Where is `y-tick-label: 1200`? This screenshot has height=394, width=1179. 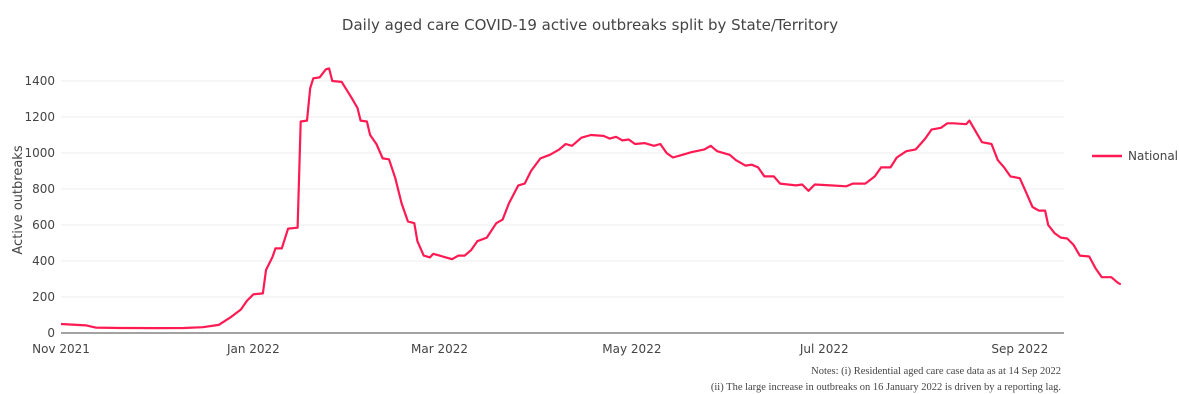 y-tick-label: 1200 is located at coordinates (39, 117).